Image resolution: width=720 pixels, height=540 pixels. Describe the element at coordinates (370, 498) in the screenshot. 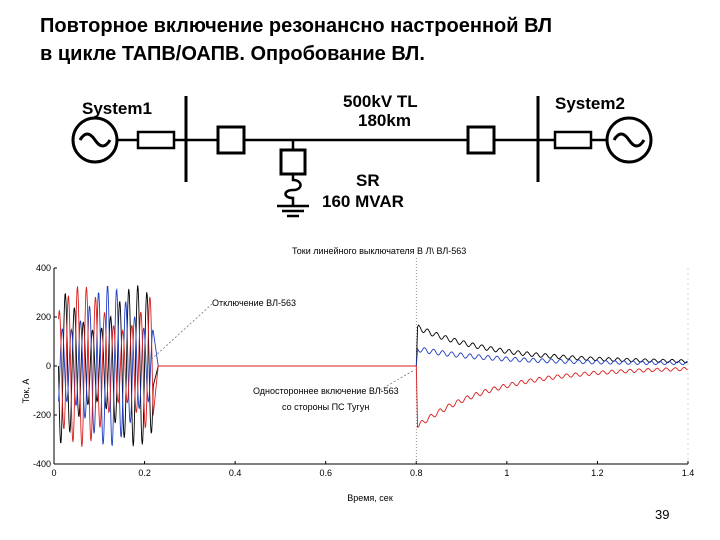

I see `x-axis-label: Время, сек` at that location.